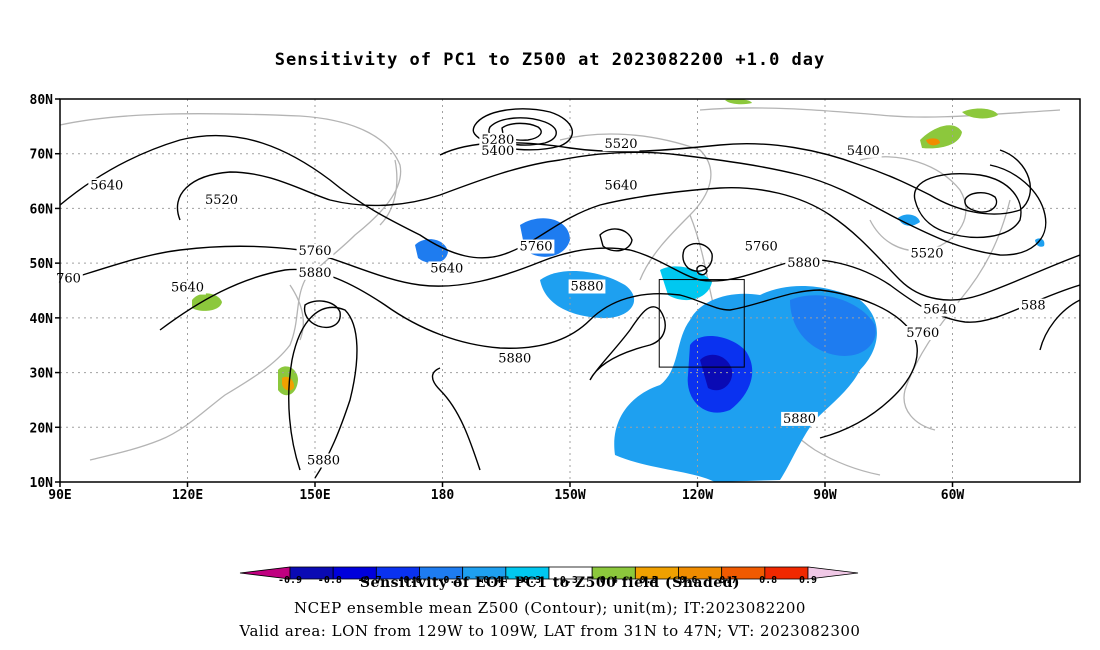 This screenshot has width=1100, height=650. I want to click on colorbar-tick-label: -0.6, so click(409, 580).